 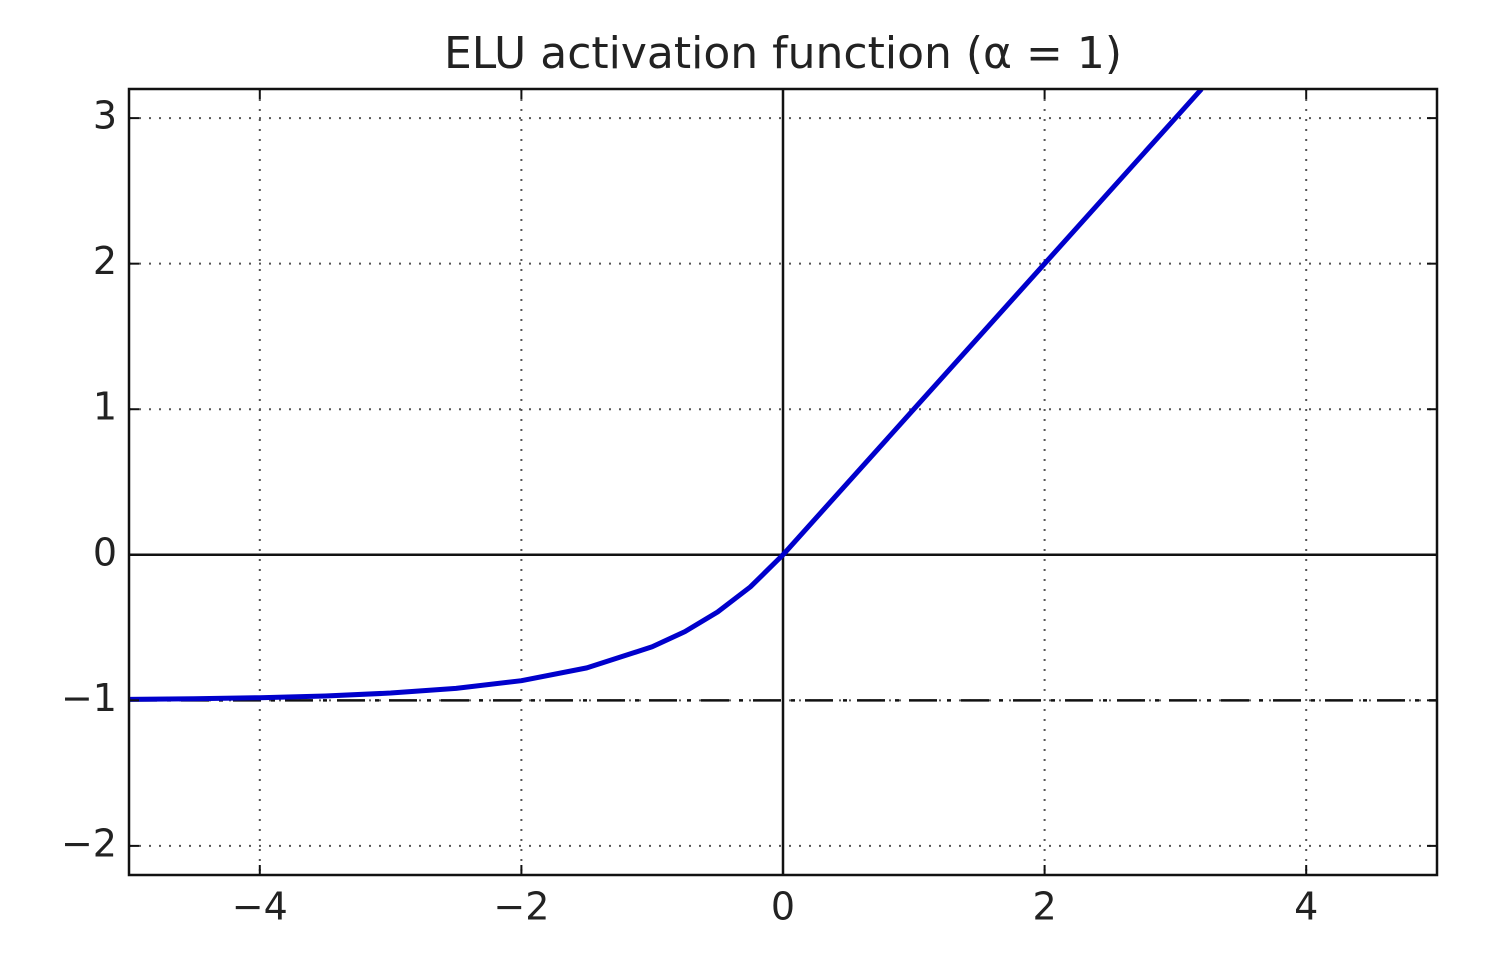 What do you see at coordinates (89, 698) in the screenshot?
I see `y-tick-label: −1` at bounding box center [89, 698].